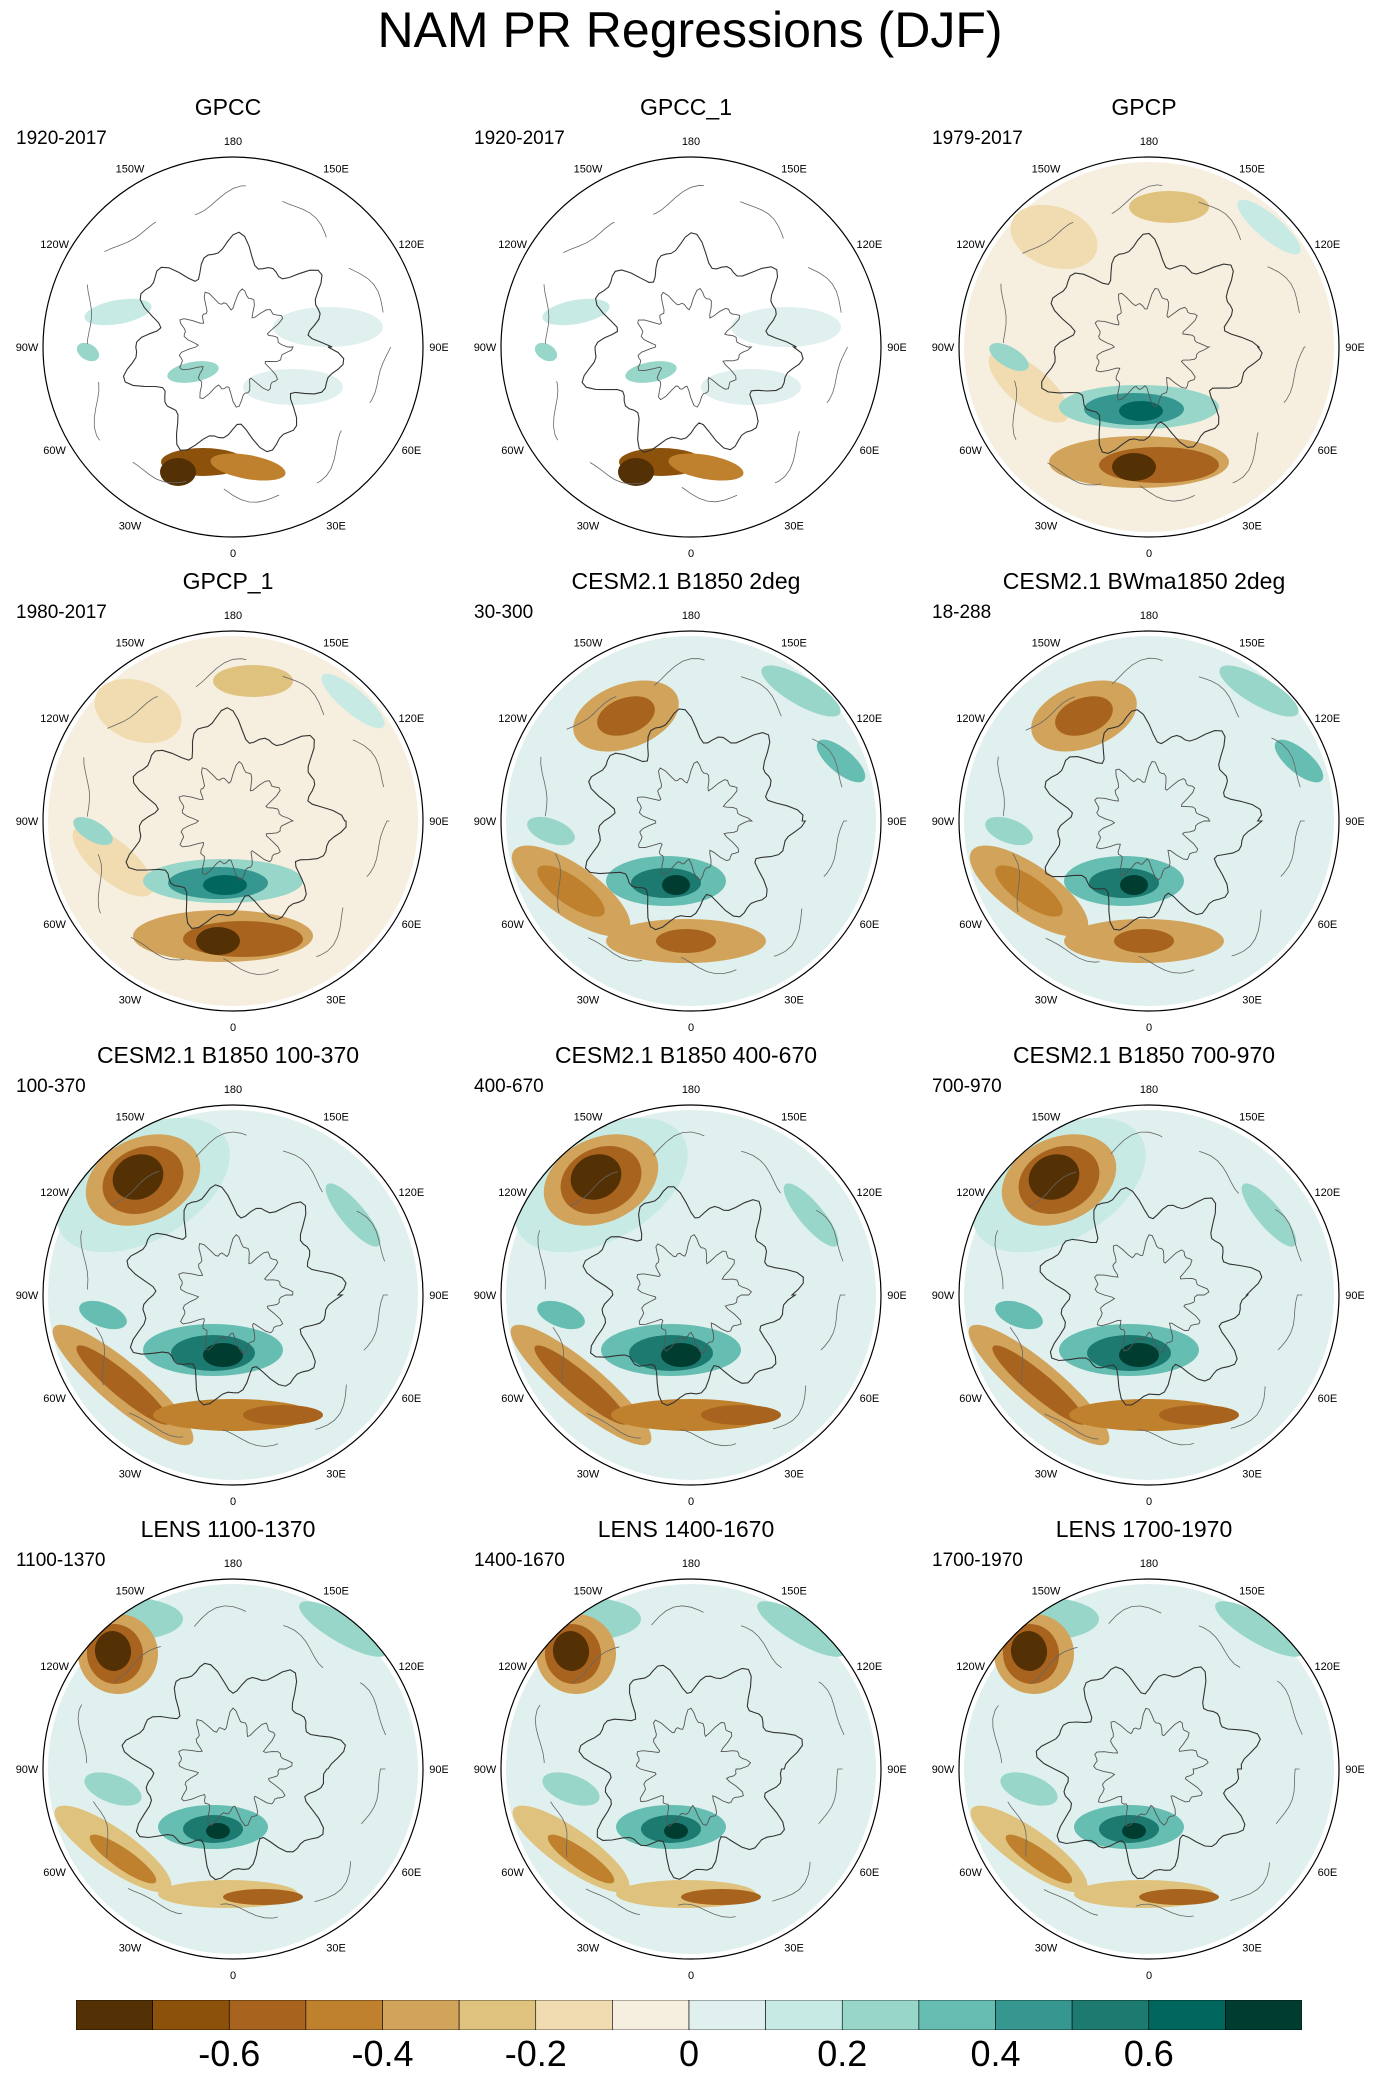 The width and height of the screenshot is (1380, 2086). I want to click on period-label: 18-288, so click(962, 612).